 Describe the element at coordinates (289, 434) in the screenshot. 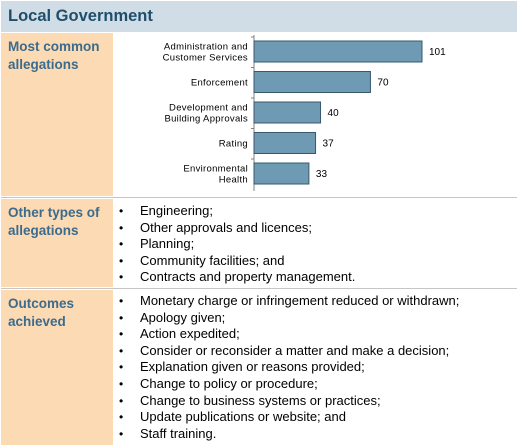

I see `list-item: Staff training.` at that location.